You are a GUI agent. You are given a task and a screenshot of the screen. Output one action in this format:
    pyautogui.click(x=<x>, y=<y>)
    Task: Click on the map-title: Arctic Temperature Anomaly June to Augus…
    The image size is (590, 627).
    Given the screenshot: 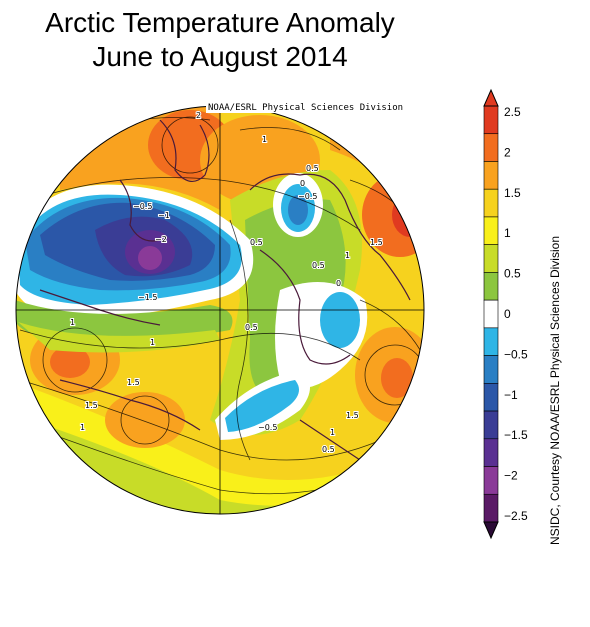 What is the action you would take?
    pyautogui.click(x=220, y=40)
    